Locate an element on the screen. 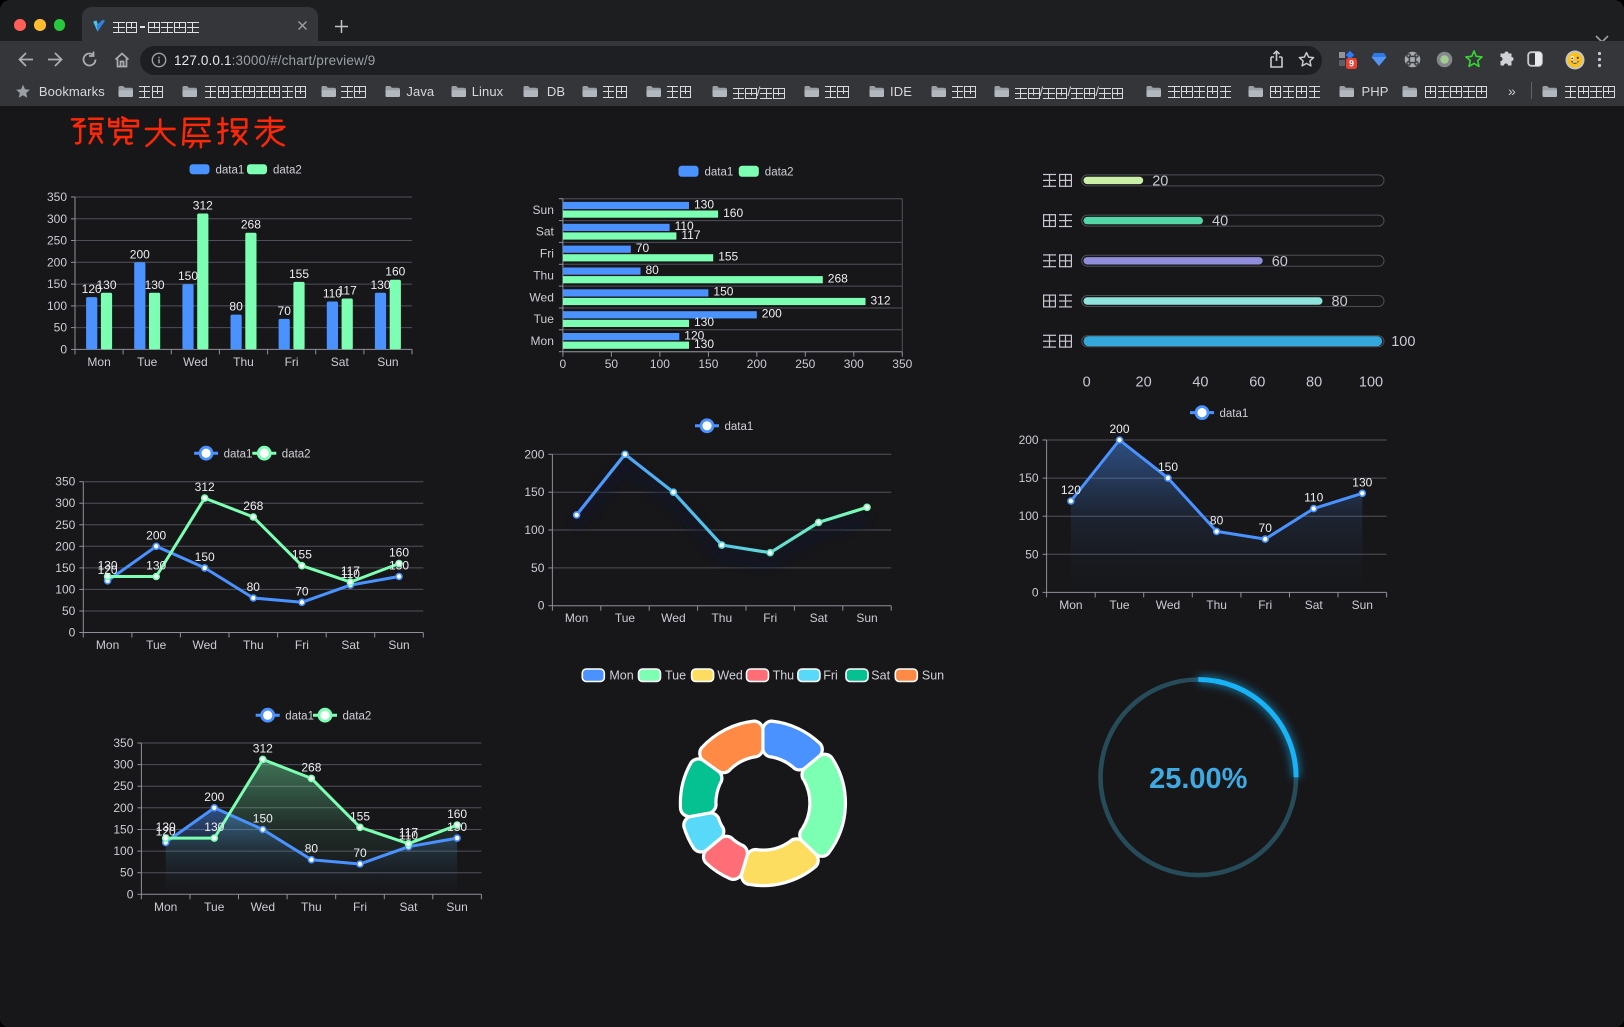  svg-text: 60 is located at coordinates (1280, 262).